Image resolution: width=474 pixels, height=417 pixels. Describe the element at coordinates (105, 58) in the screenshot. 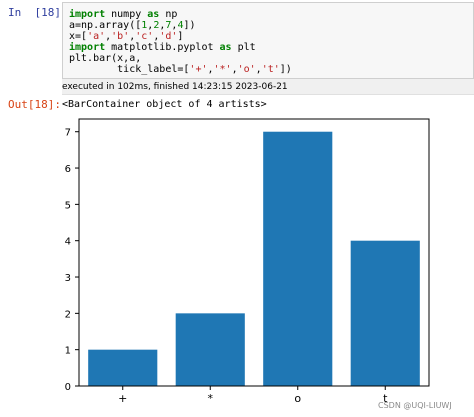

I see `code-line-5: plt.bar(x,a,` at that location.